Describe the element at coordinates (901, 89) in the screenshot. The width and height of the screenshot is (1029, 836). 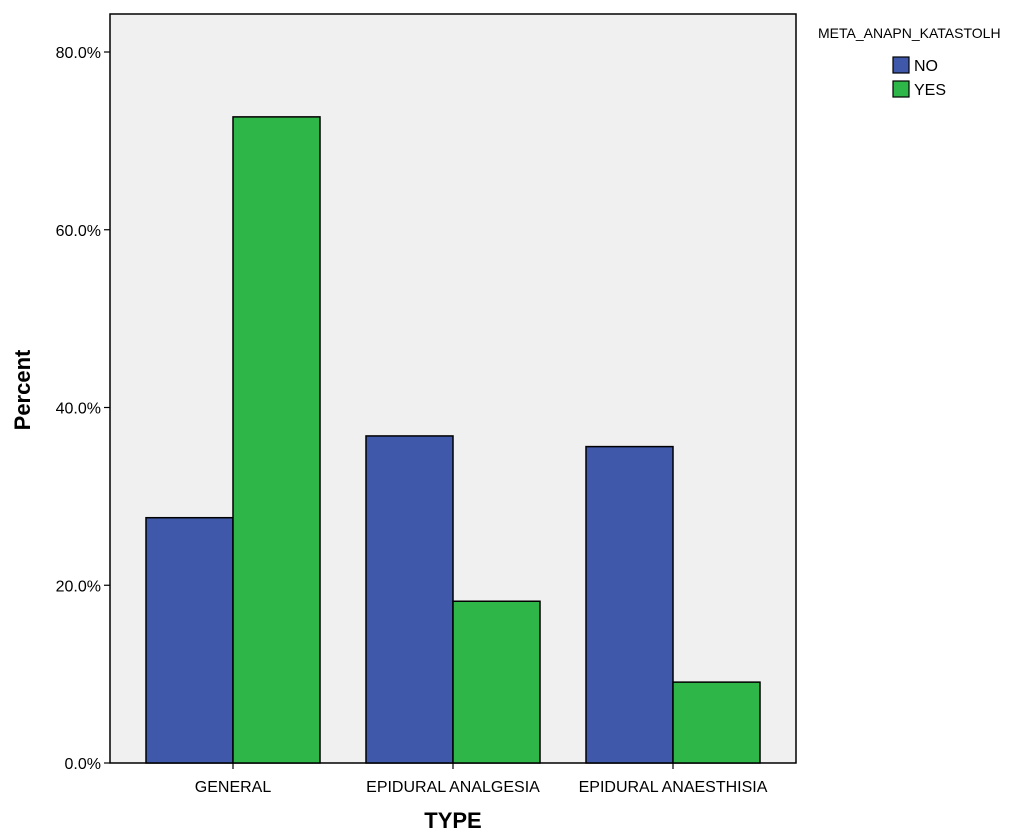
I see `legend-swatch-yes` at that location.